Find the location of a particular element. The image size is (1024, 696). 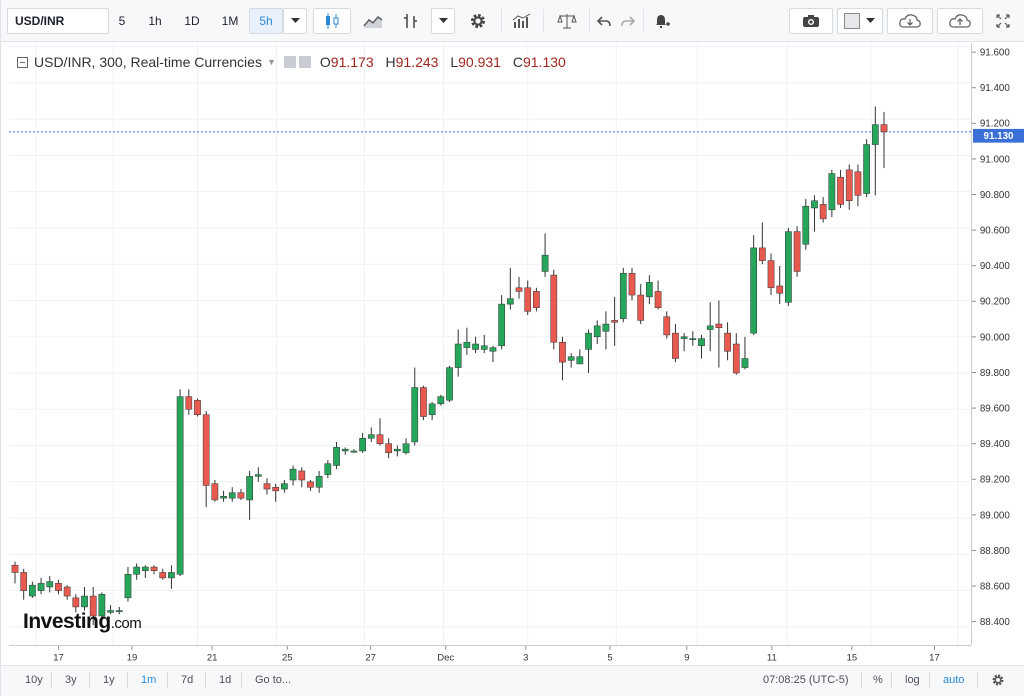

legend-title: USD/INR, 300, Real-time Currencies is located at coordinates (148, 62).